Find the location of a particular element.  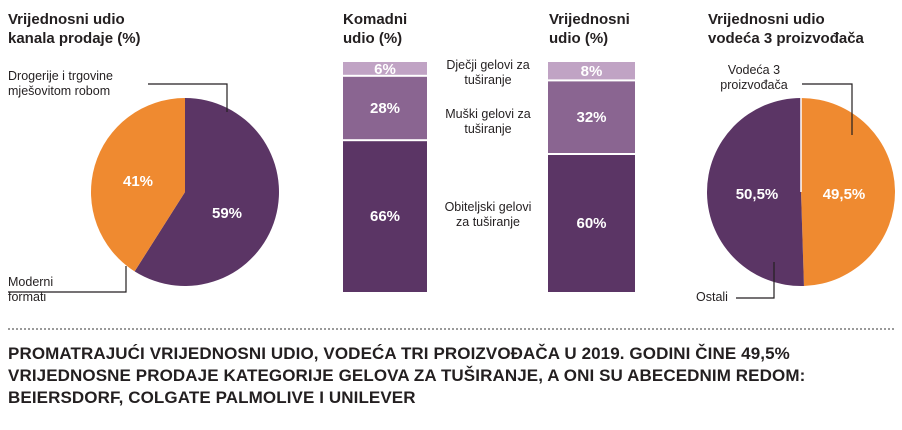

pie2-slice-ostali is located at coordinates (755, 192).